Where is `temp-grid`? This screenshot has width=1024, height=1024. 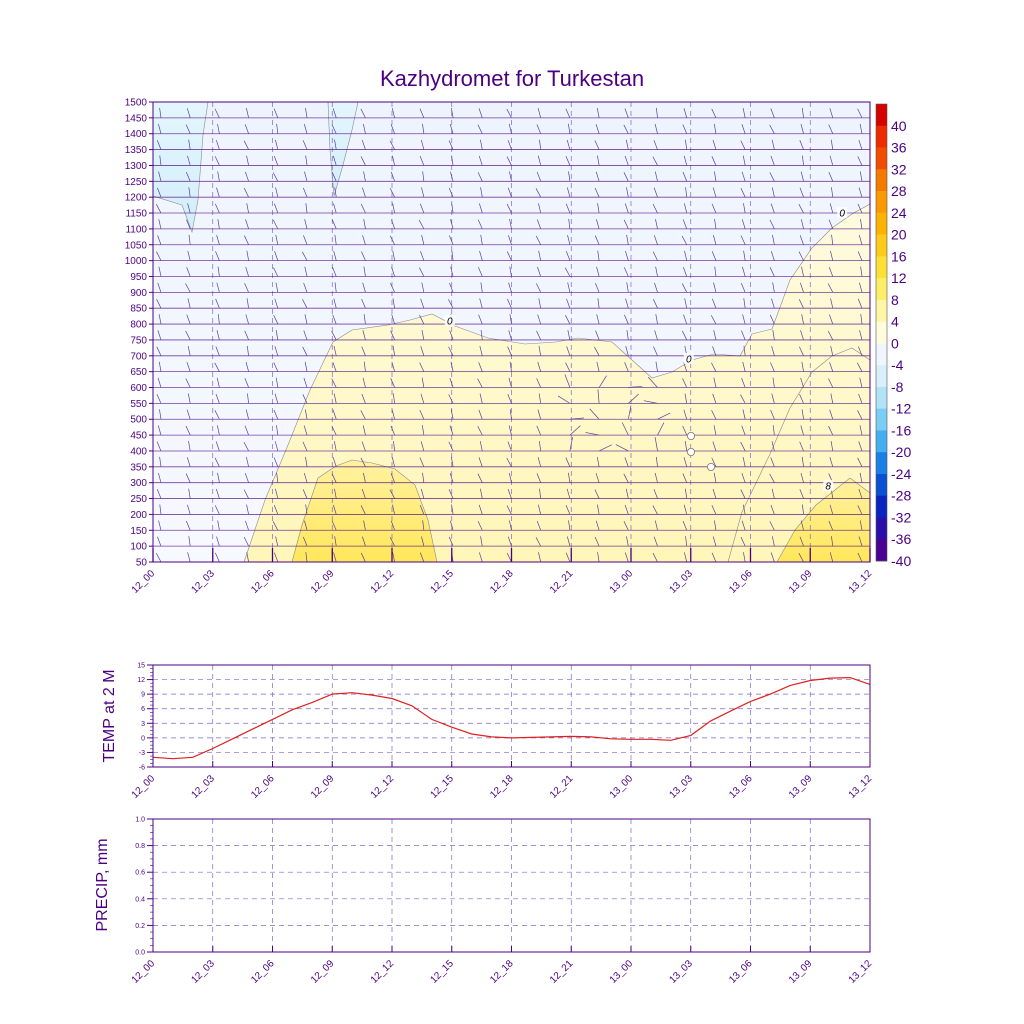
temp-grid is located at coordinates (511, 716).